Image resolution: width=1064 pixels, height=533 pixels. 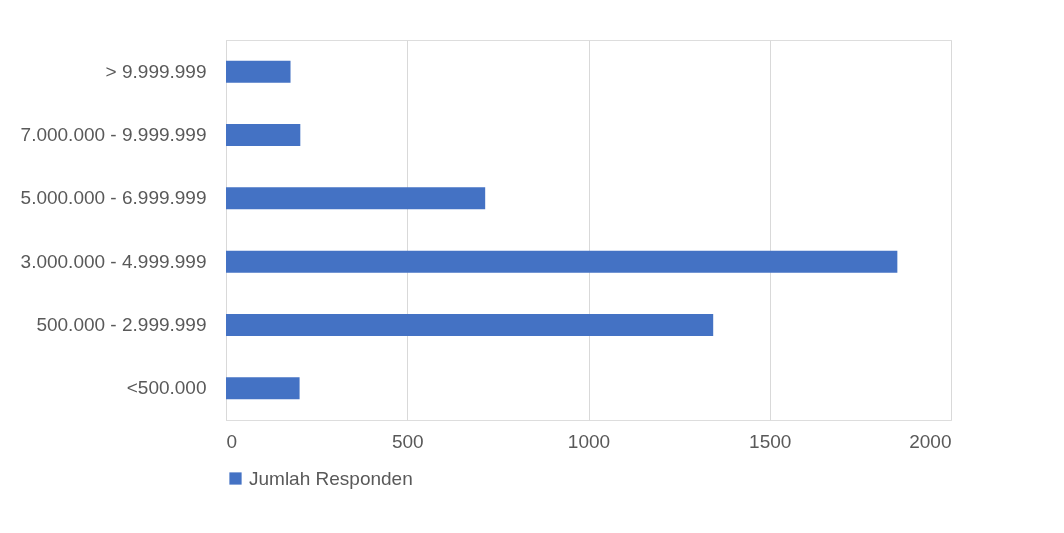 What do you see at coordinates (113, 198) in the screenshot?
I see `y-tick-label: 5.000.000 - 6.999.999` at bounding box center [113, 198].